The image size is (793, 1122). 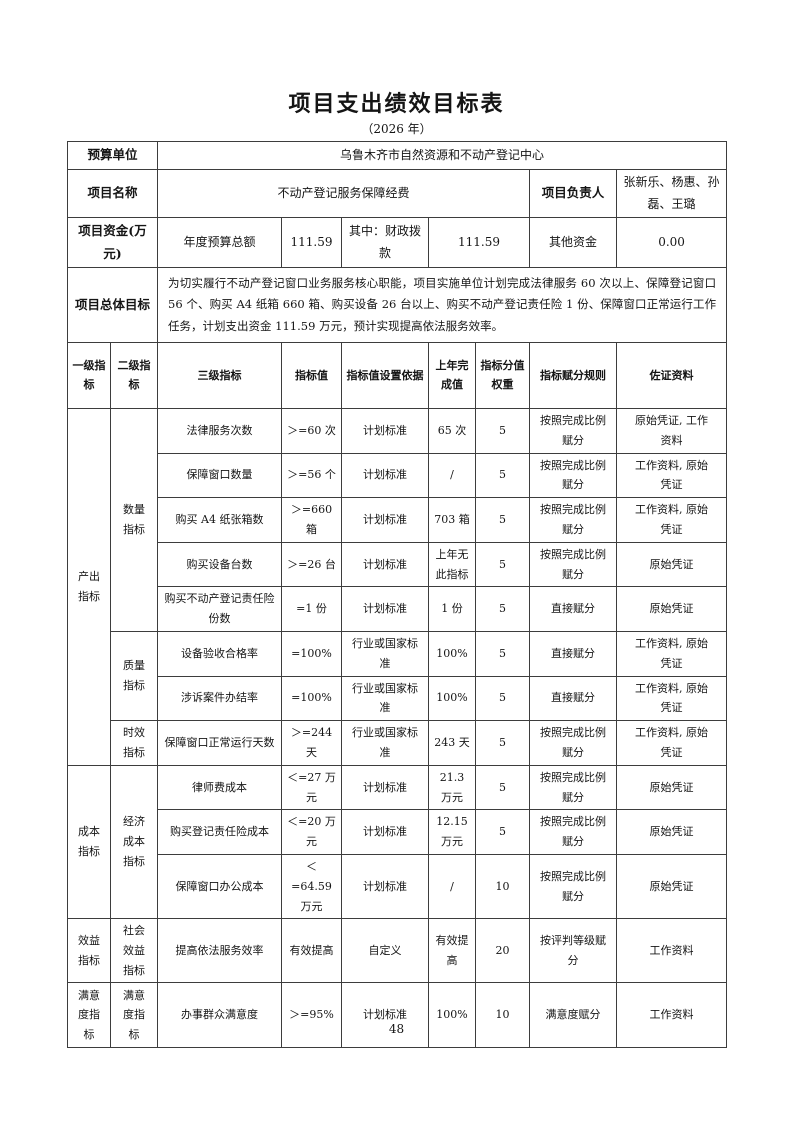 What do you see at coordinates (573, 375) in the screenshot?
I see `column-header: 指标赋分规则` at bounding box center [573, 375].